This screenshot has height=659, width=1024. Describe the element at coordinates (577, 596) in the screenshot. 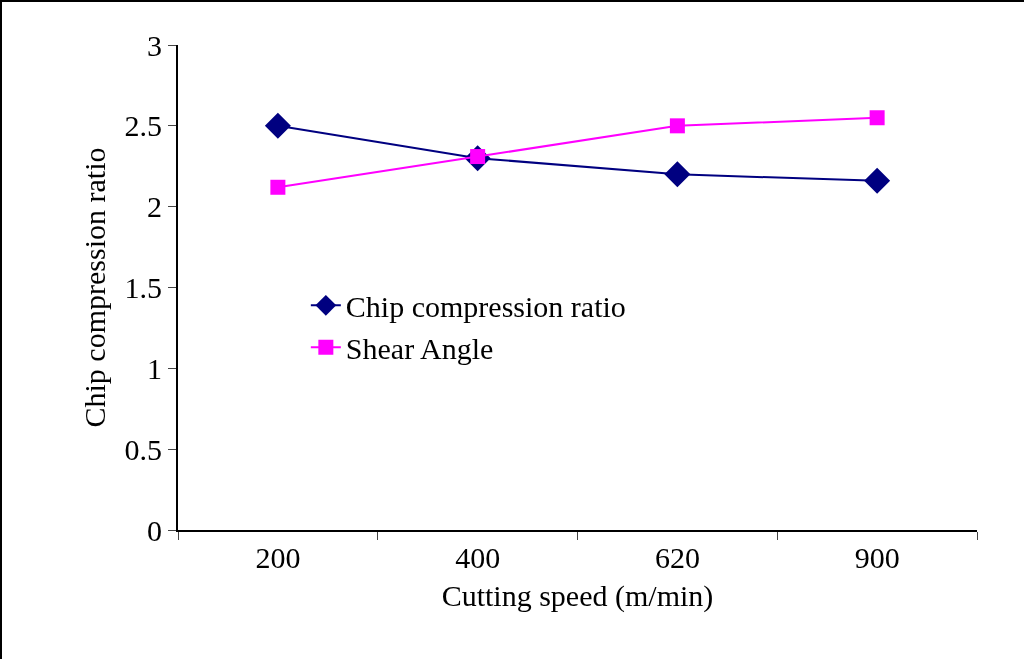

I see `x-axis-title: Cutting speed (m/min)` at that location.